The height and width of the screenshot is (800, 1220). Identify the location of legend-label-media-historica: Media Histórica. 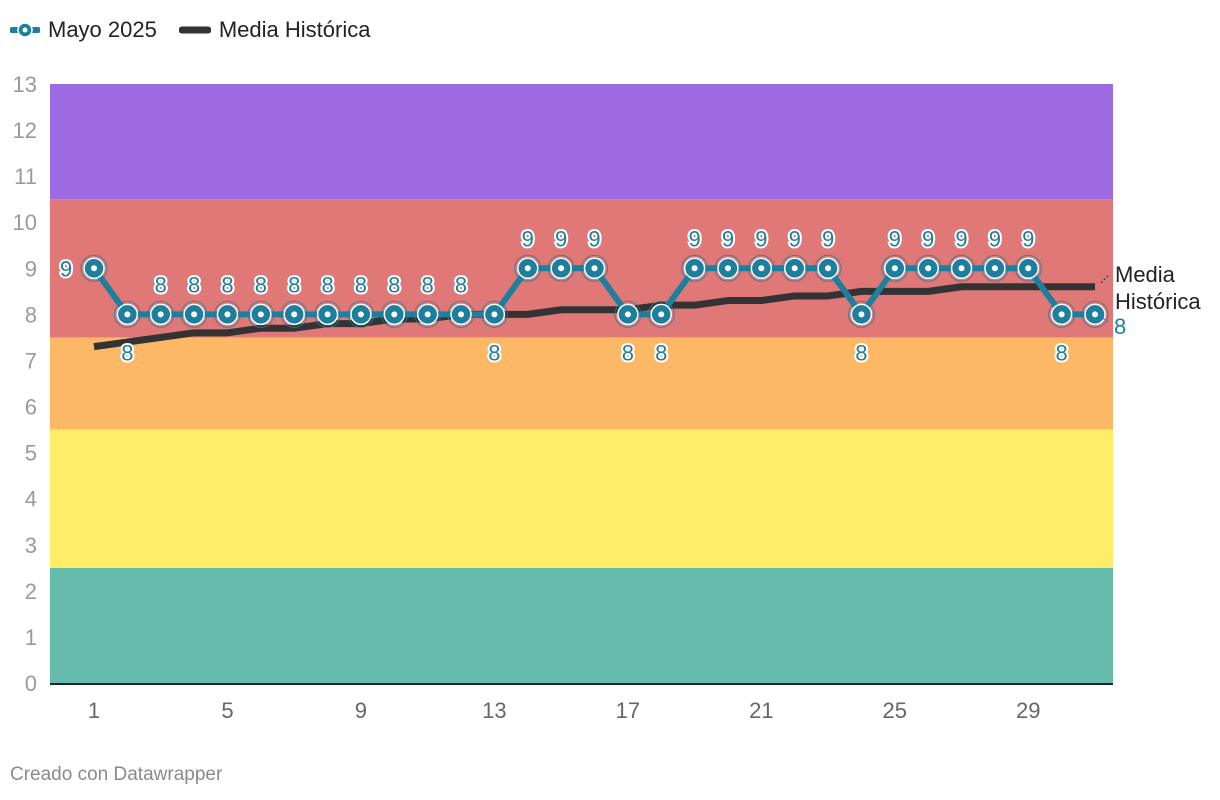
(294, 29).